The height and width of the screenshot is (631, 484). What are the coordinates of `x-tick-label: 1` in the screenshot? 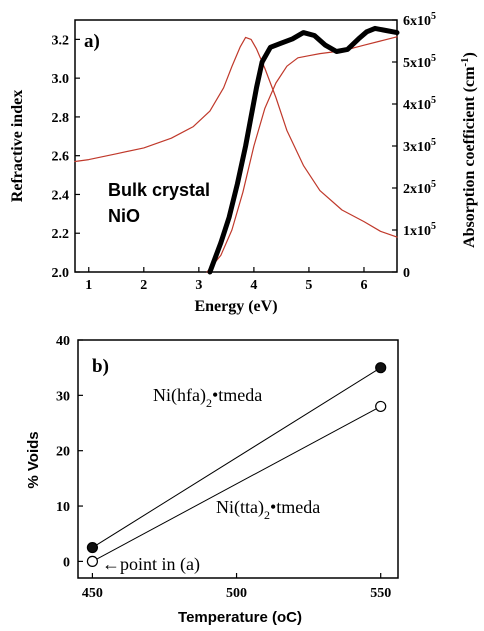 It's located at (88, 285).